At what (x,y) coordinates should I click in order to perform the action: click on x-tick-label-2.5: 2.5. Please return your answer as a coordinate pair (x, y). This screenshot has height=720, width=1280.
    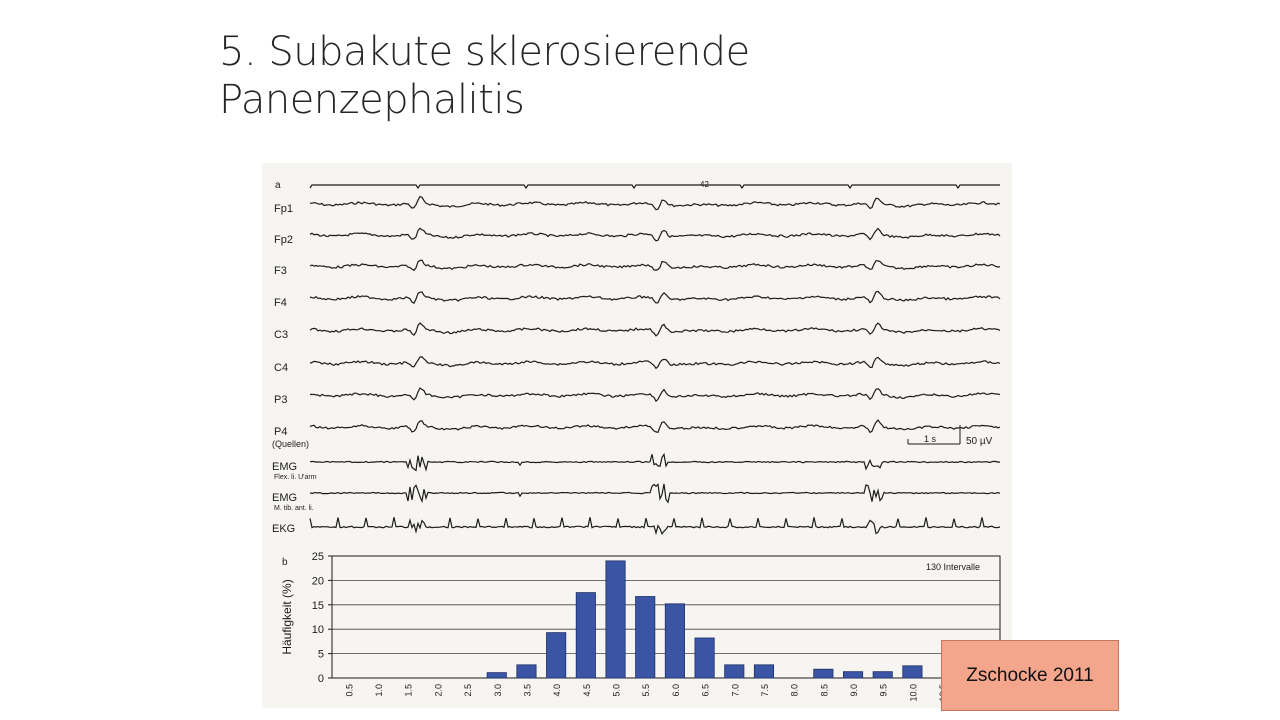
    Looking at the image, I should click on (468, 690).